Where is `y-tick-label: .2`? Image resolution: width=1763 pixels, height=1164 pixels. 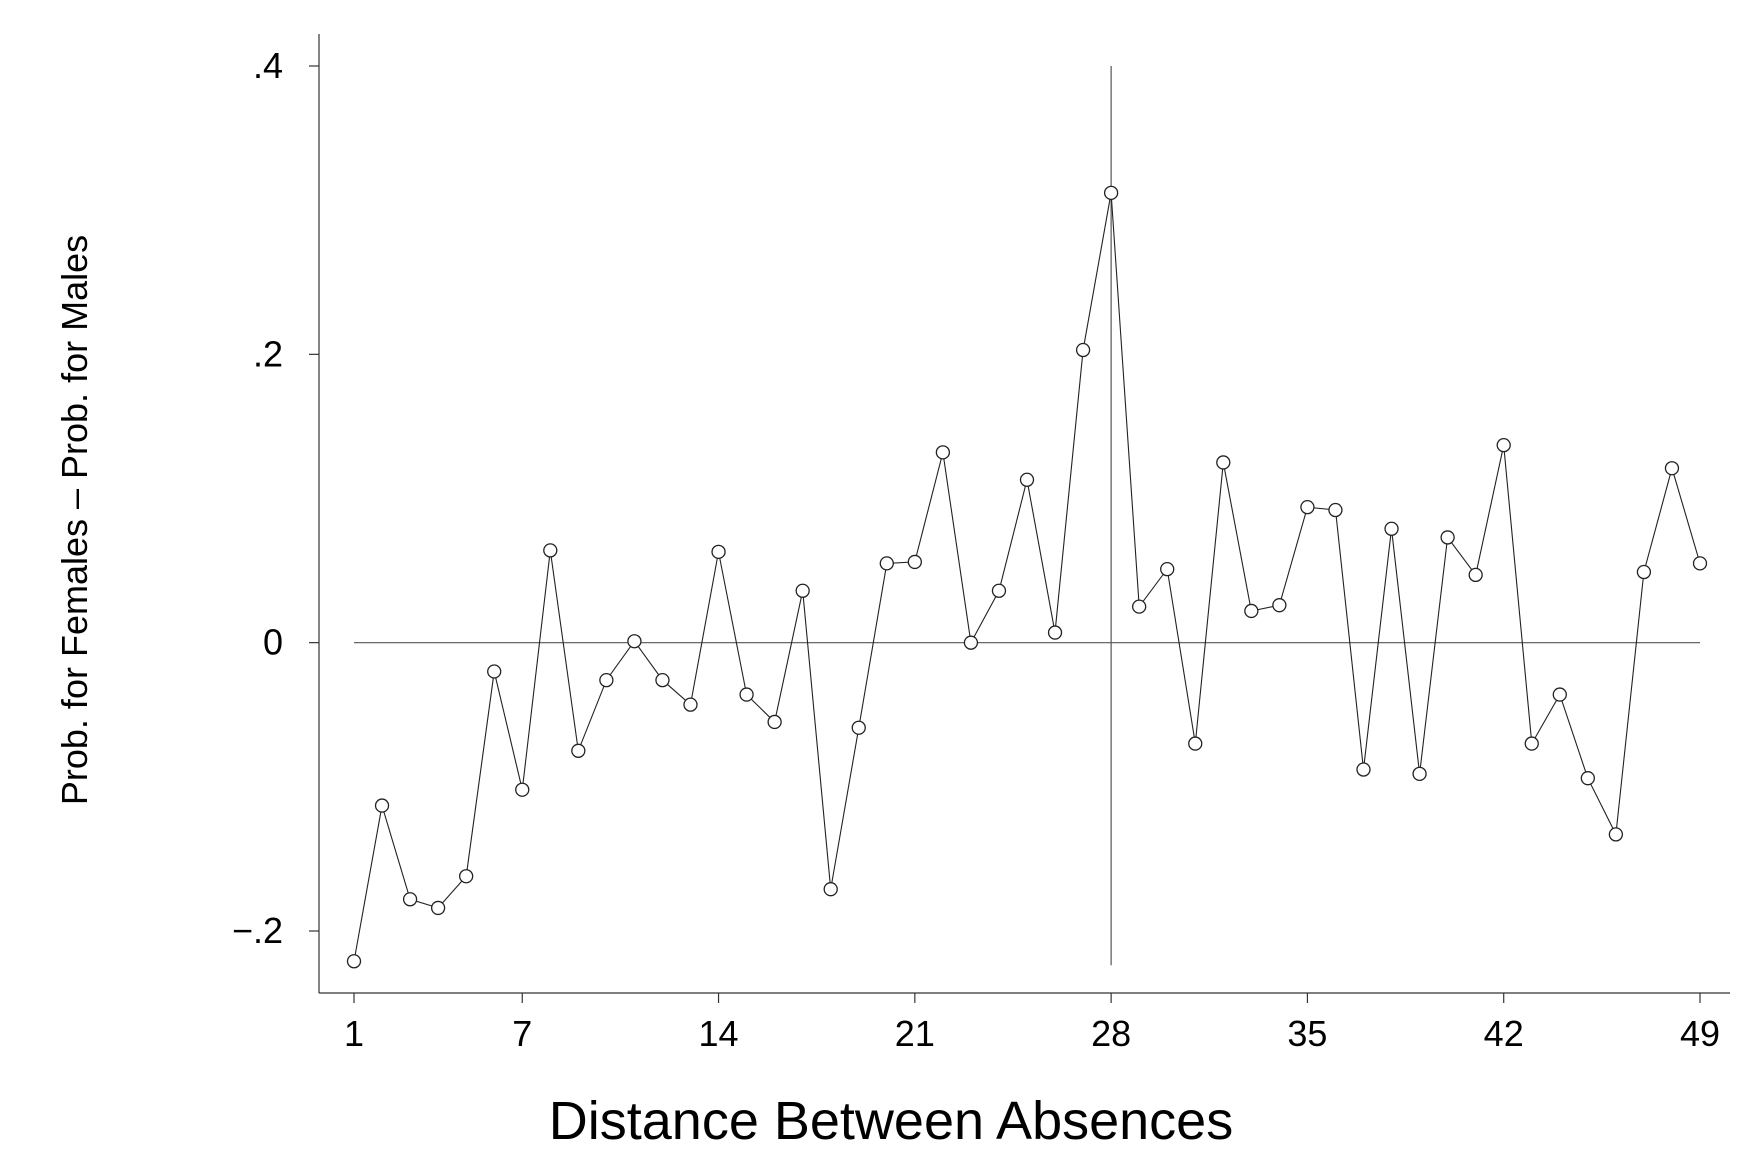
y-tick-label: .2 is located at coordinates (268, 353).